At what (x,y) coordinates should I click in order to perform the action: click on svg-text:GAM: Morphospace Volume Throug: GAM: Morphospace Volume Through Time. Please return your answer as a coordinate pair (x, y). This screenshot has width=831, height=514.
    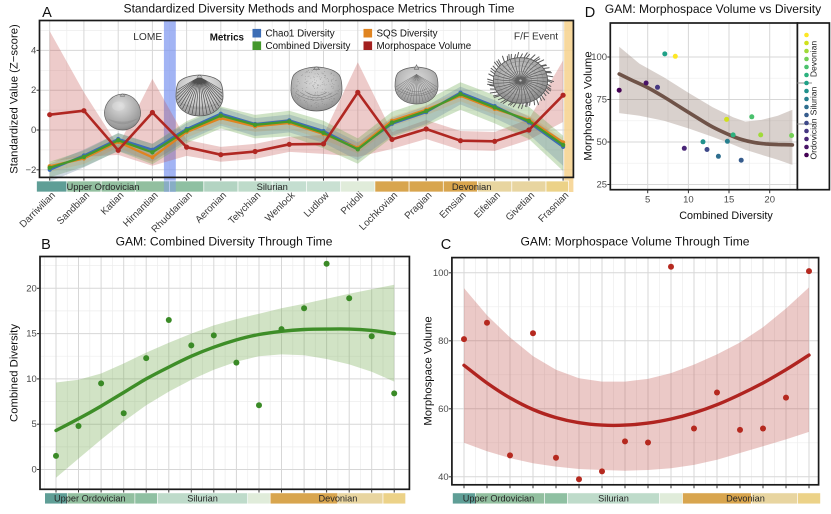
    Looking at the image, I should click on (635, 242).